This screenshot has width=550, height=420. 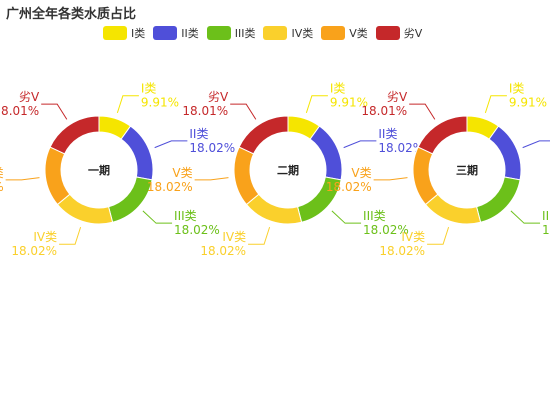 I want to click on donut-3-value-class3: 18.02%, so click(x=546, y=230).